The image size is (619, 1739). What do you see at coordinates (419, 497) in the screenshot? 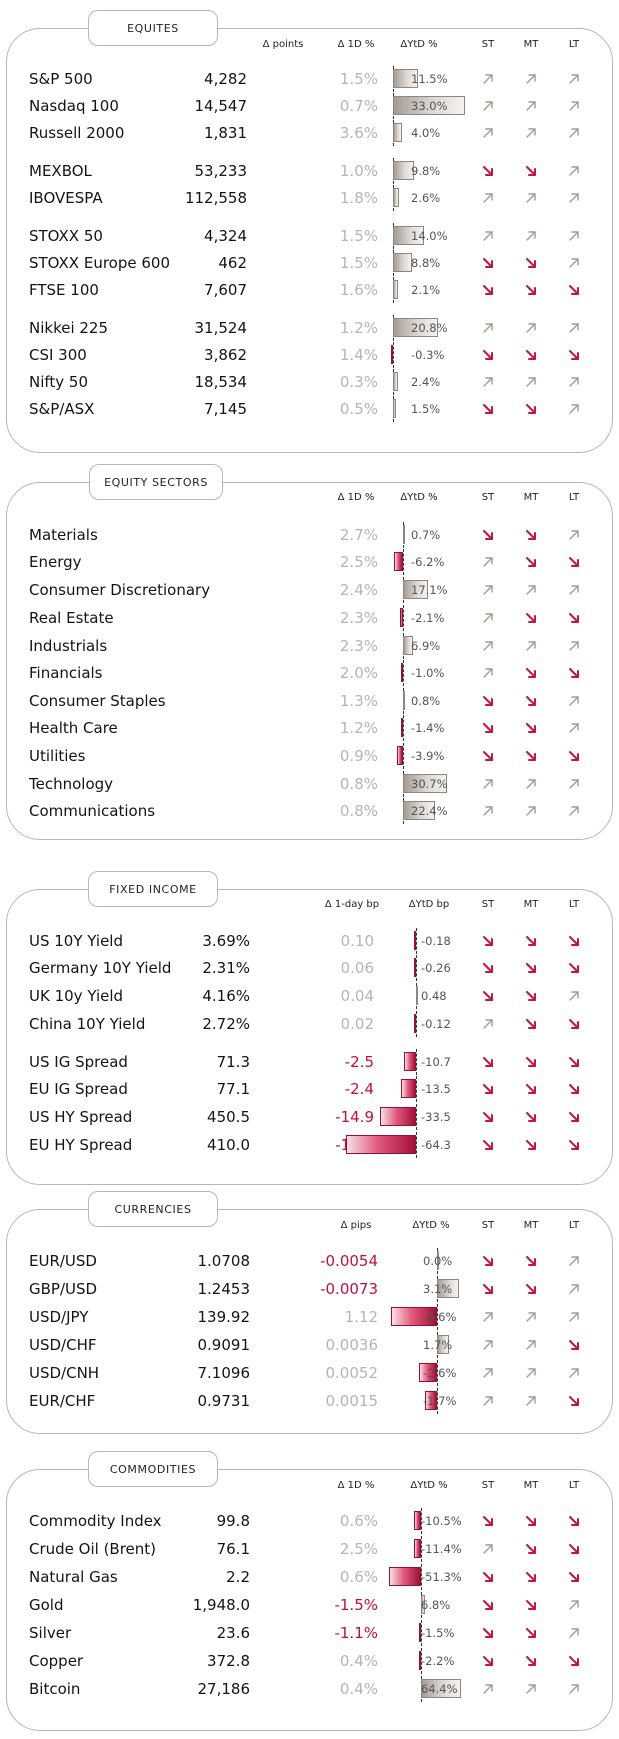
I see `equity-sectors-header-ytd: ΔYtD %` at bounding box center [419, 497].